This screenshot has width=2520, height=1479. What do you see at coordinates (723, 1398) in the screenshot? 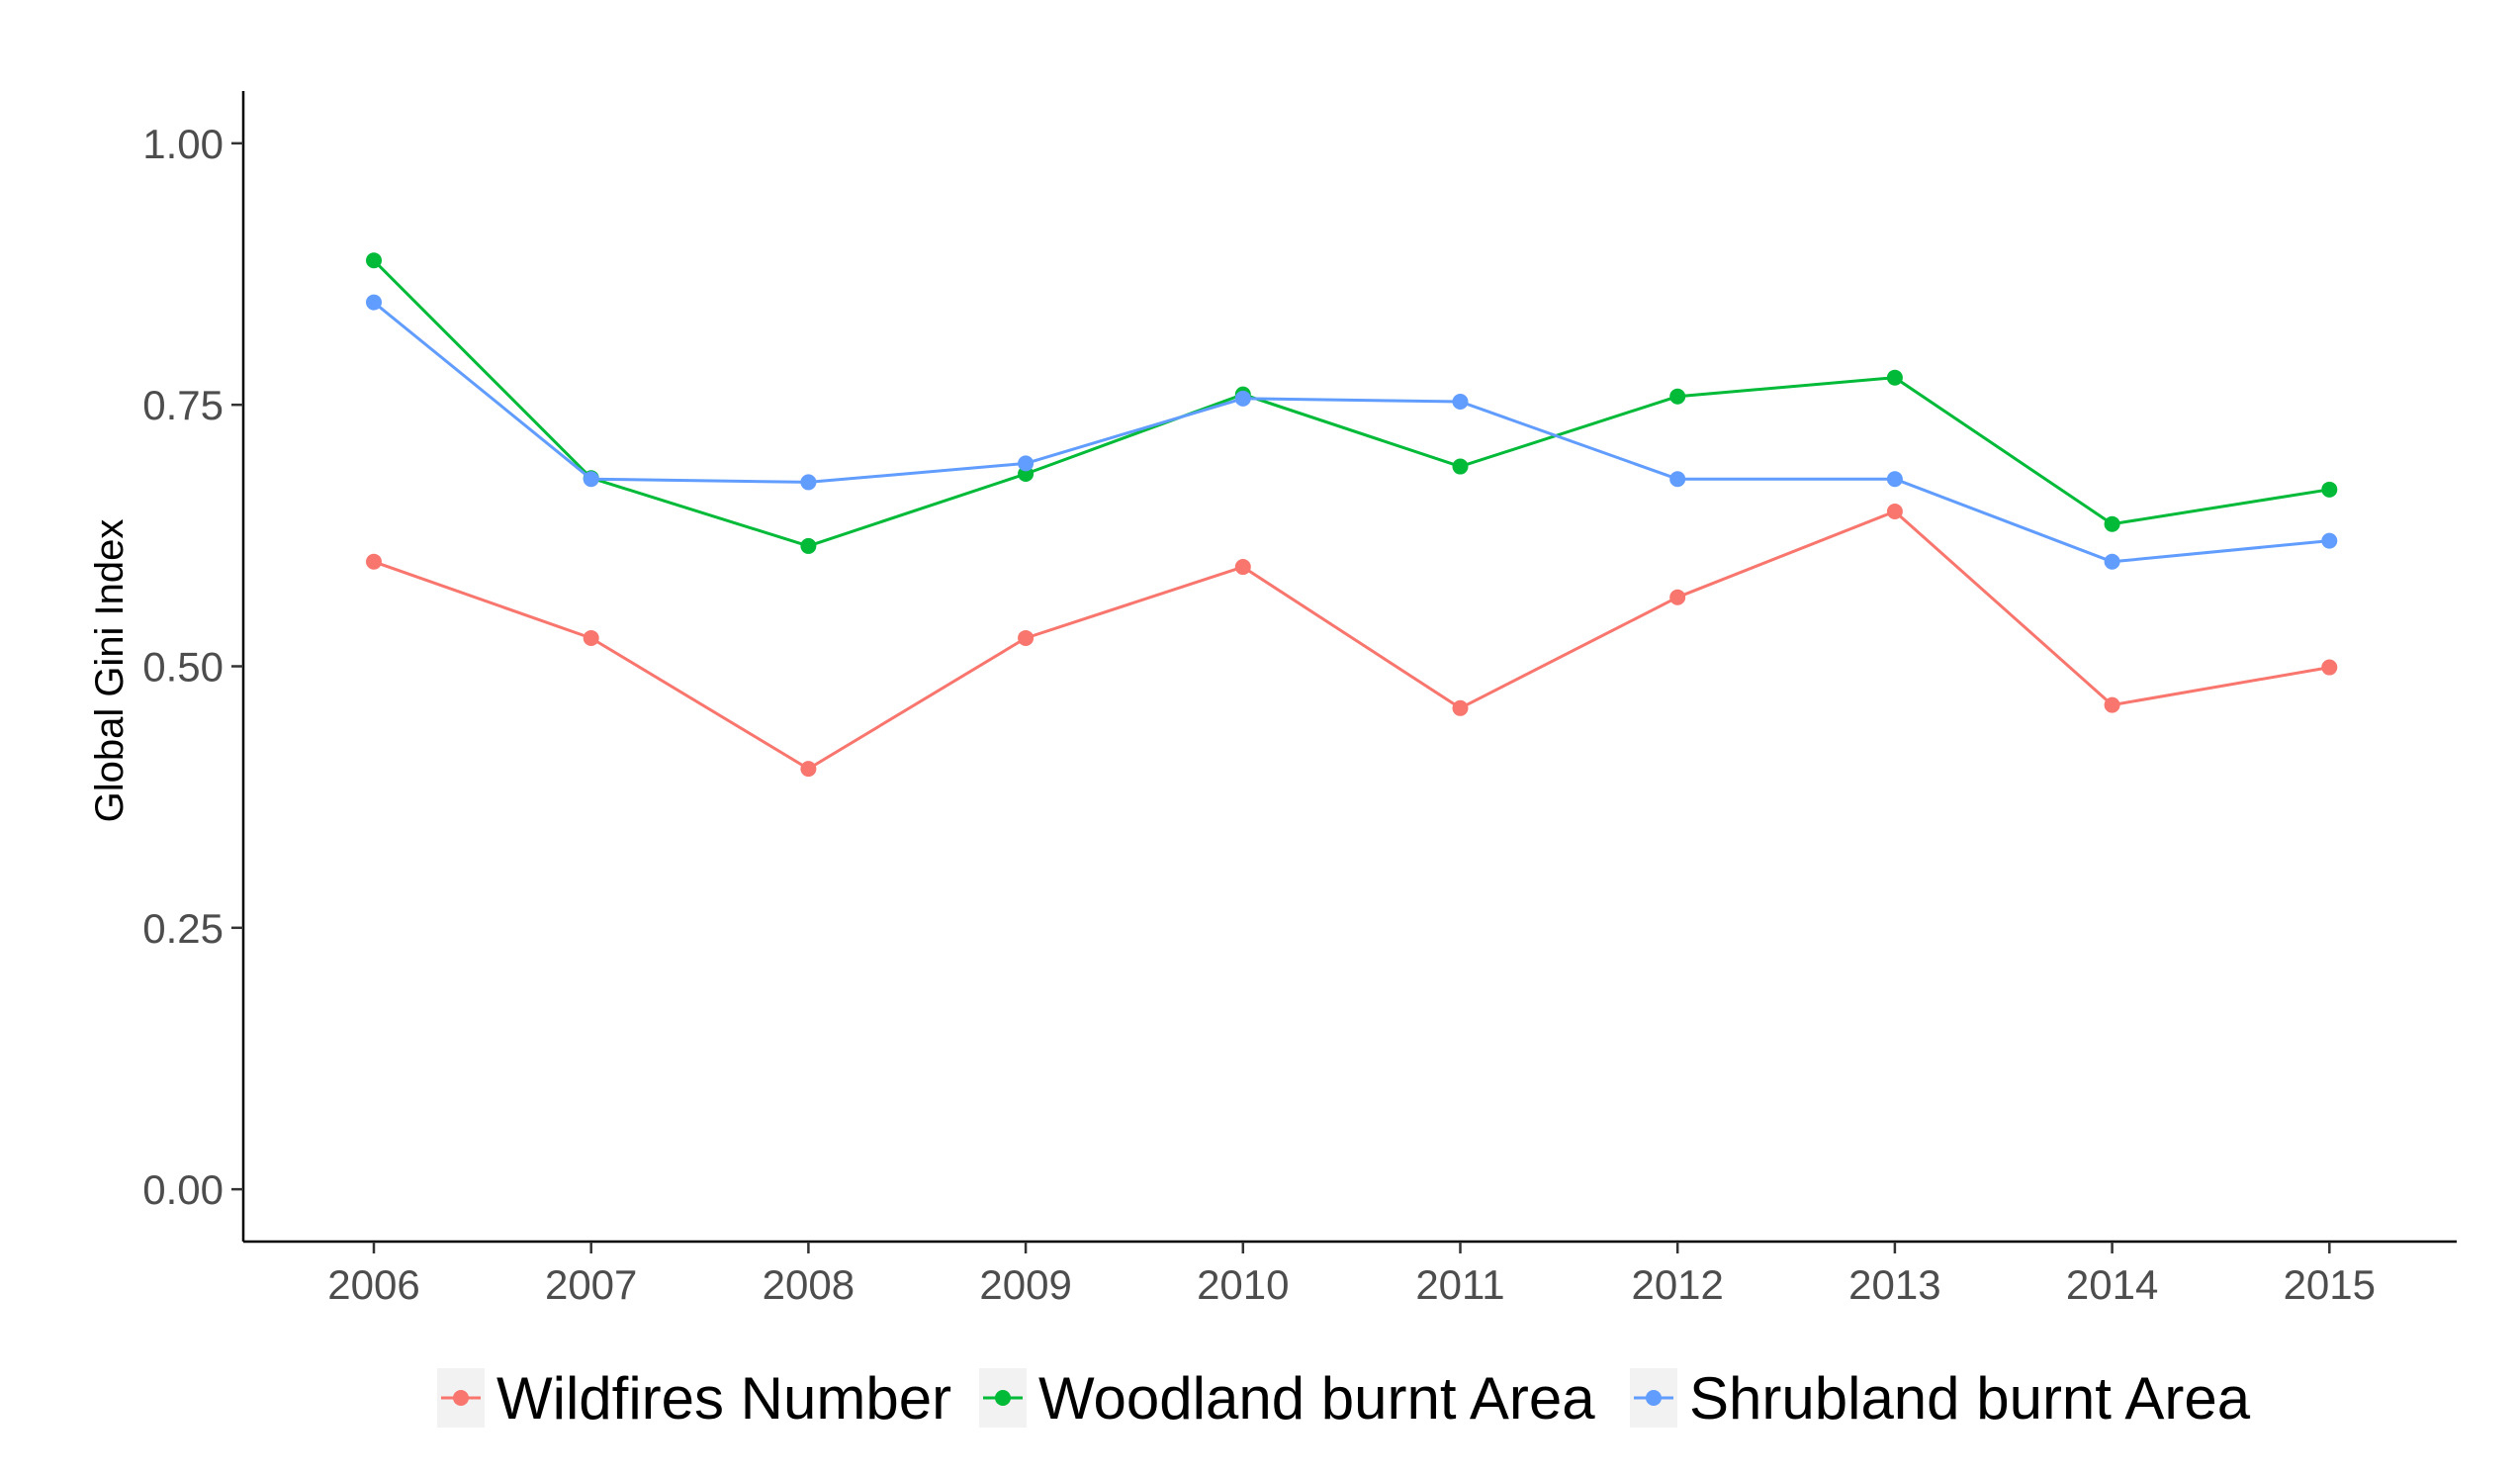
I see `legend-label-wildfires-number: Wildfires Number` at bounding box center [723, 1398].